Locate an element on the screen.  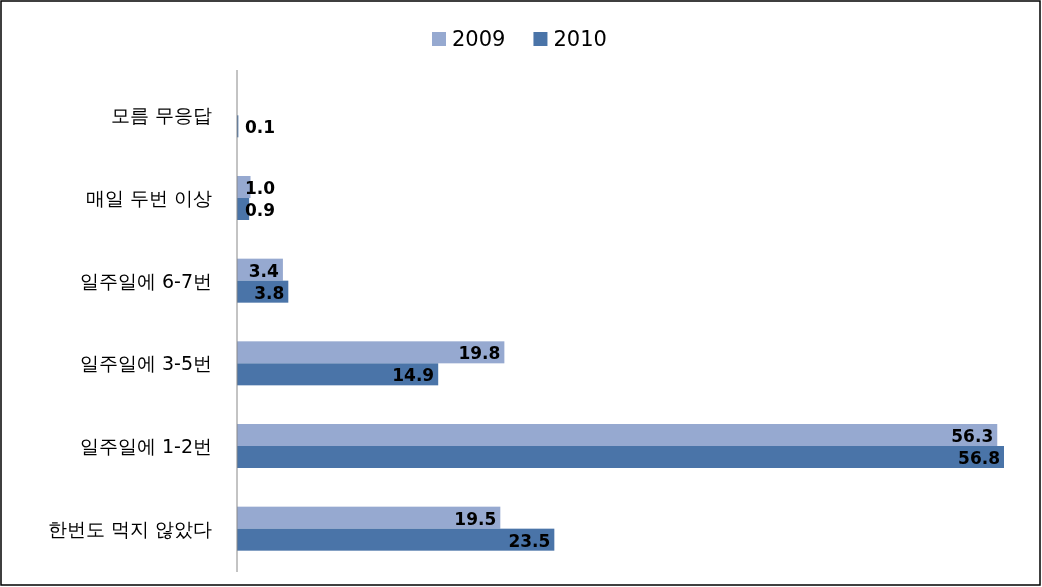
data-label: 56.3 is located at coordinates (972, 436).